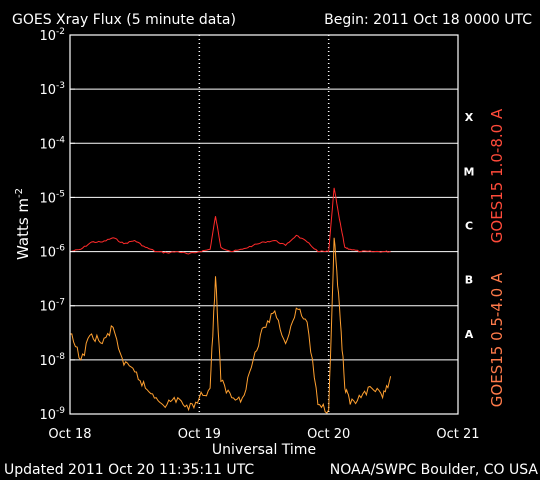 The height and width of the screenshot is (480, 540). I want to click on flare-class-labels: X M C B A, so click(469, 226).